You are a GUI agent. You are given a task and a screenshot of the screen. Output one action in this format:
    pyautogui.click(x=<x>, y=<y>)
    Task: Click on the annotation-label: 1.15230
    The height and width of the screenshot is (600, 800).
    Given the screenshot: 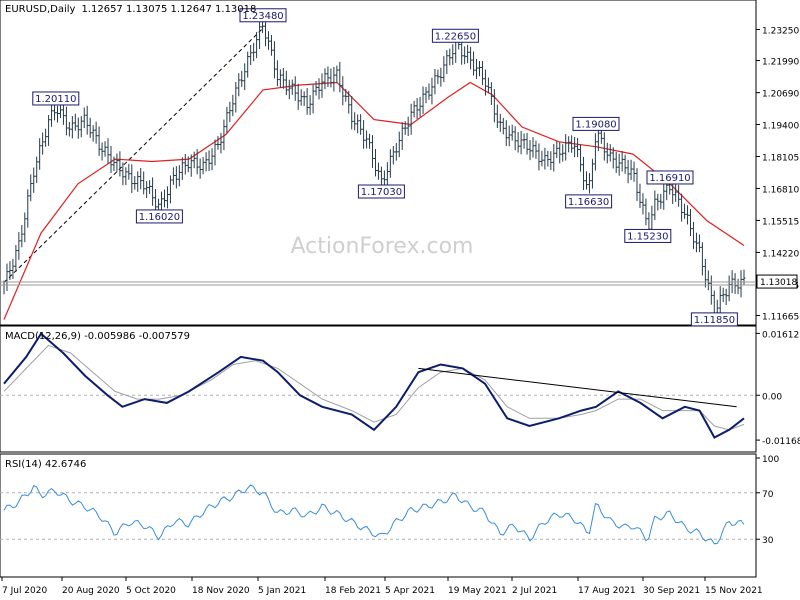 What is the action you would take?
    pyautogui.click(x=647, y=236)
    